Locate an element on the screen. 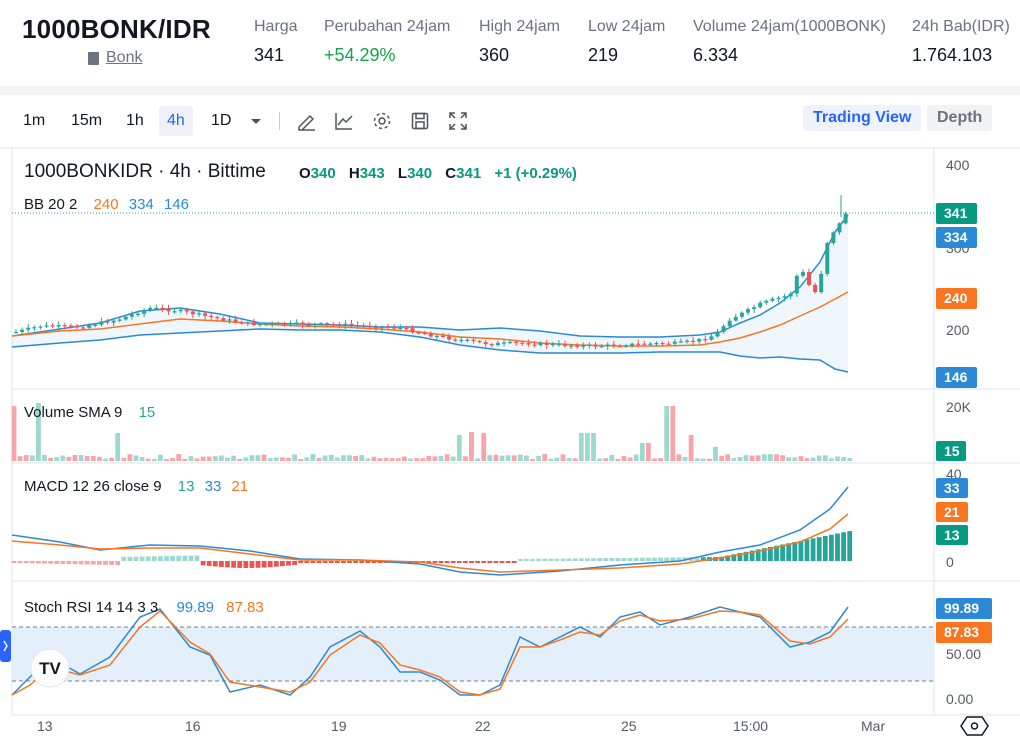  stoch-band is located at coordinates (473, 654).